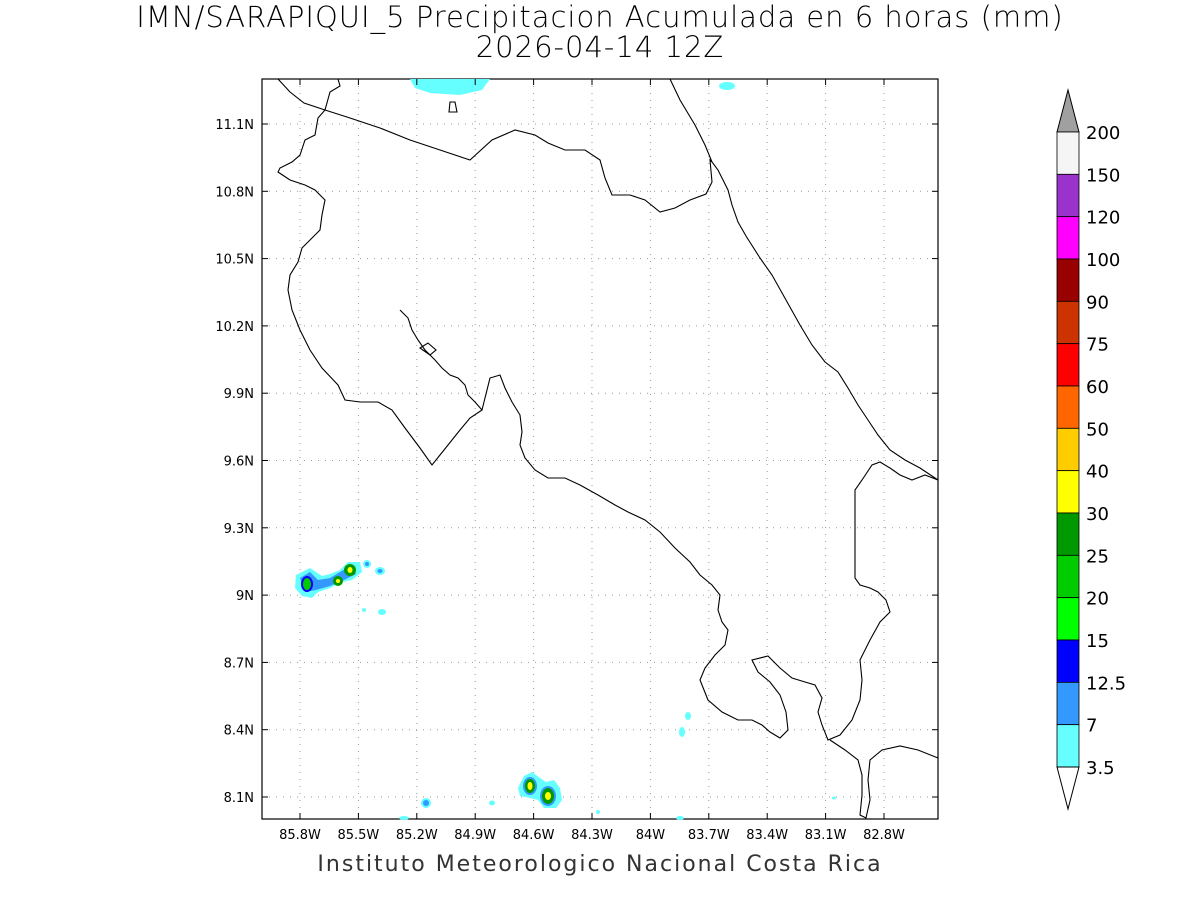  I want to click on lat-tick-label: 8.7N, so click(239, 663).